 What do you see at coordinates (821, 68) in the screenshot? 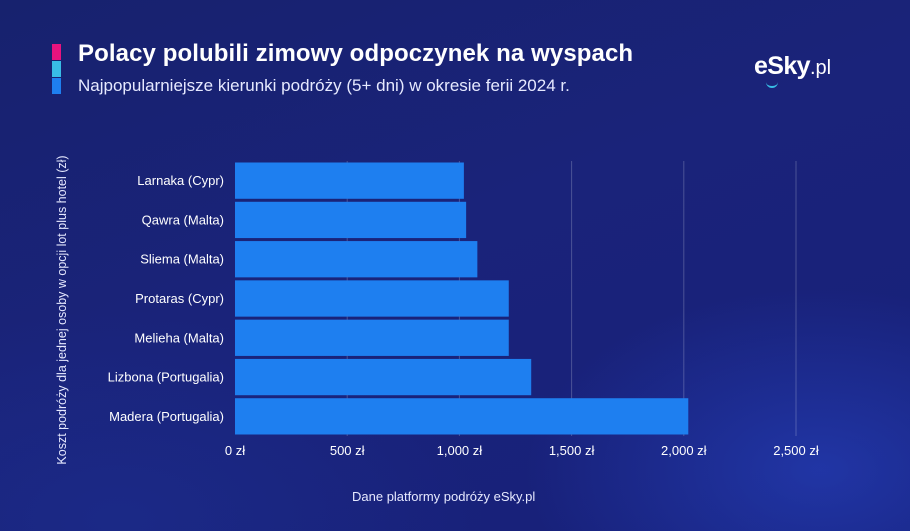
I see `logo-domain-text: .pl` at bounding box center [821, 68].